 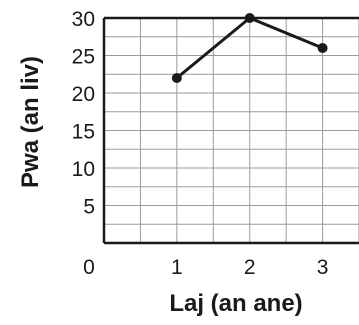 What do you see at coordinates (30, 122) in the screenshot?
I see `y-axis-title: Pwa (an liv)` at bounding box center [30, 122].